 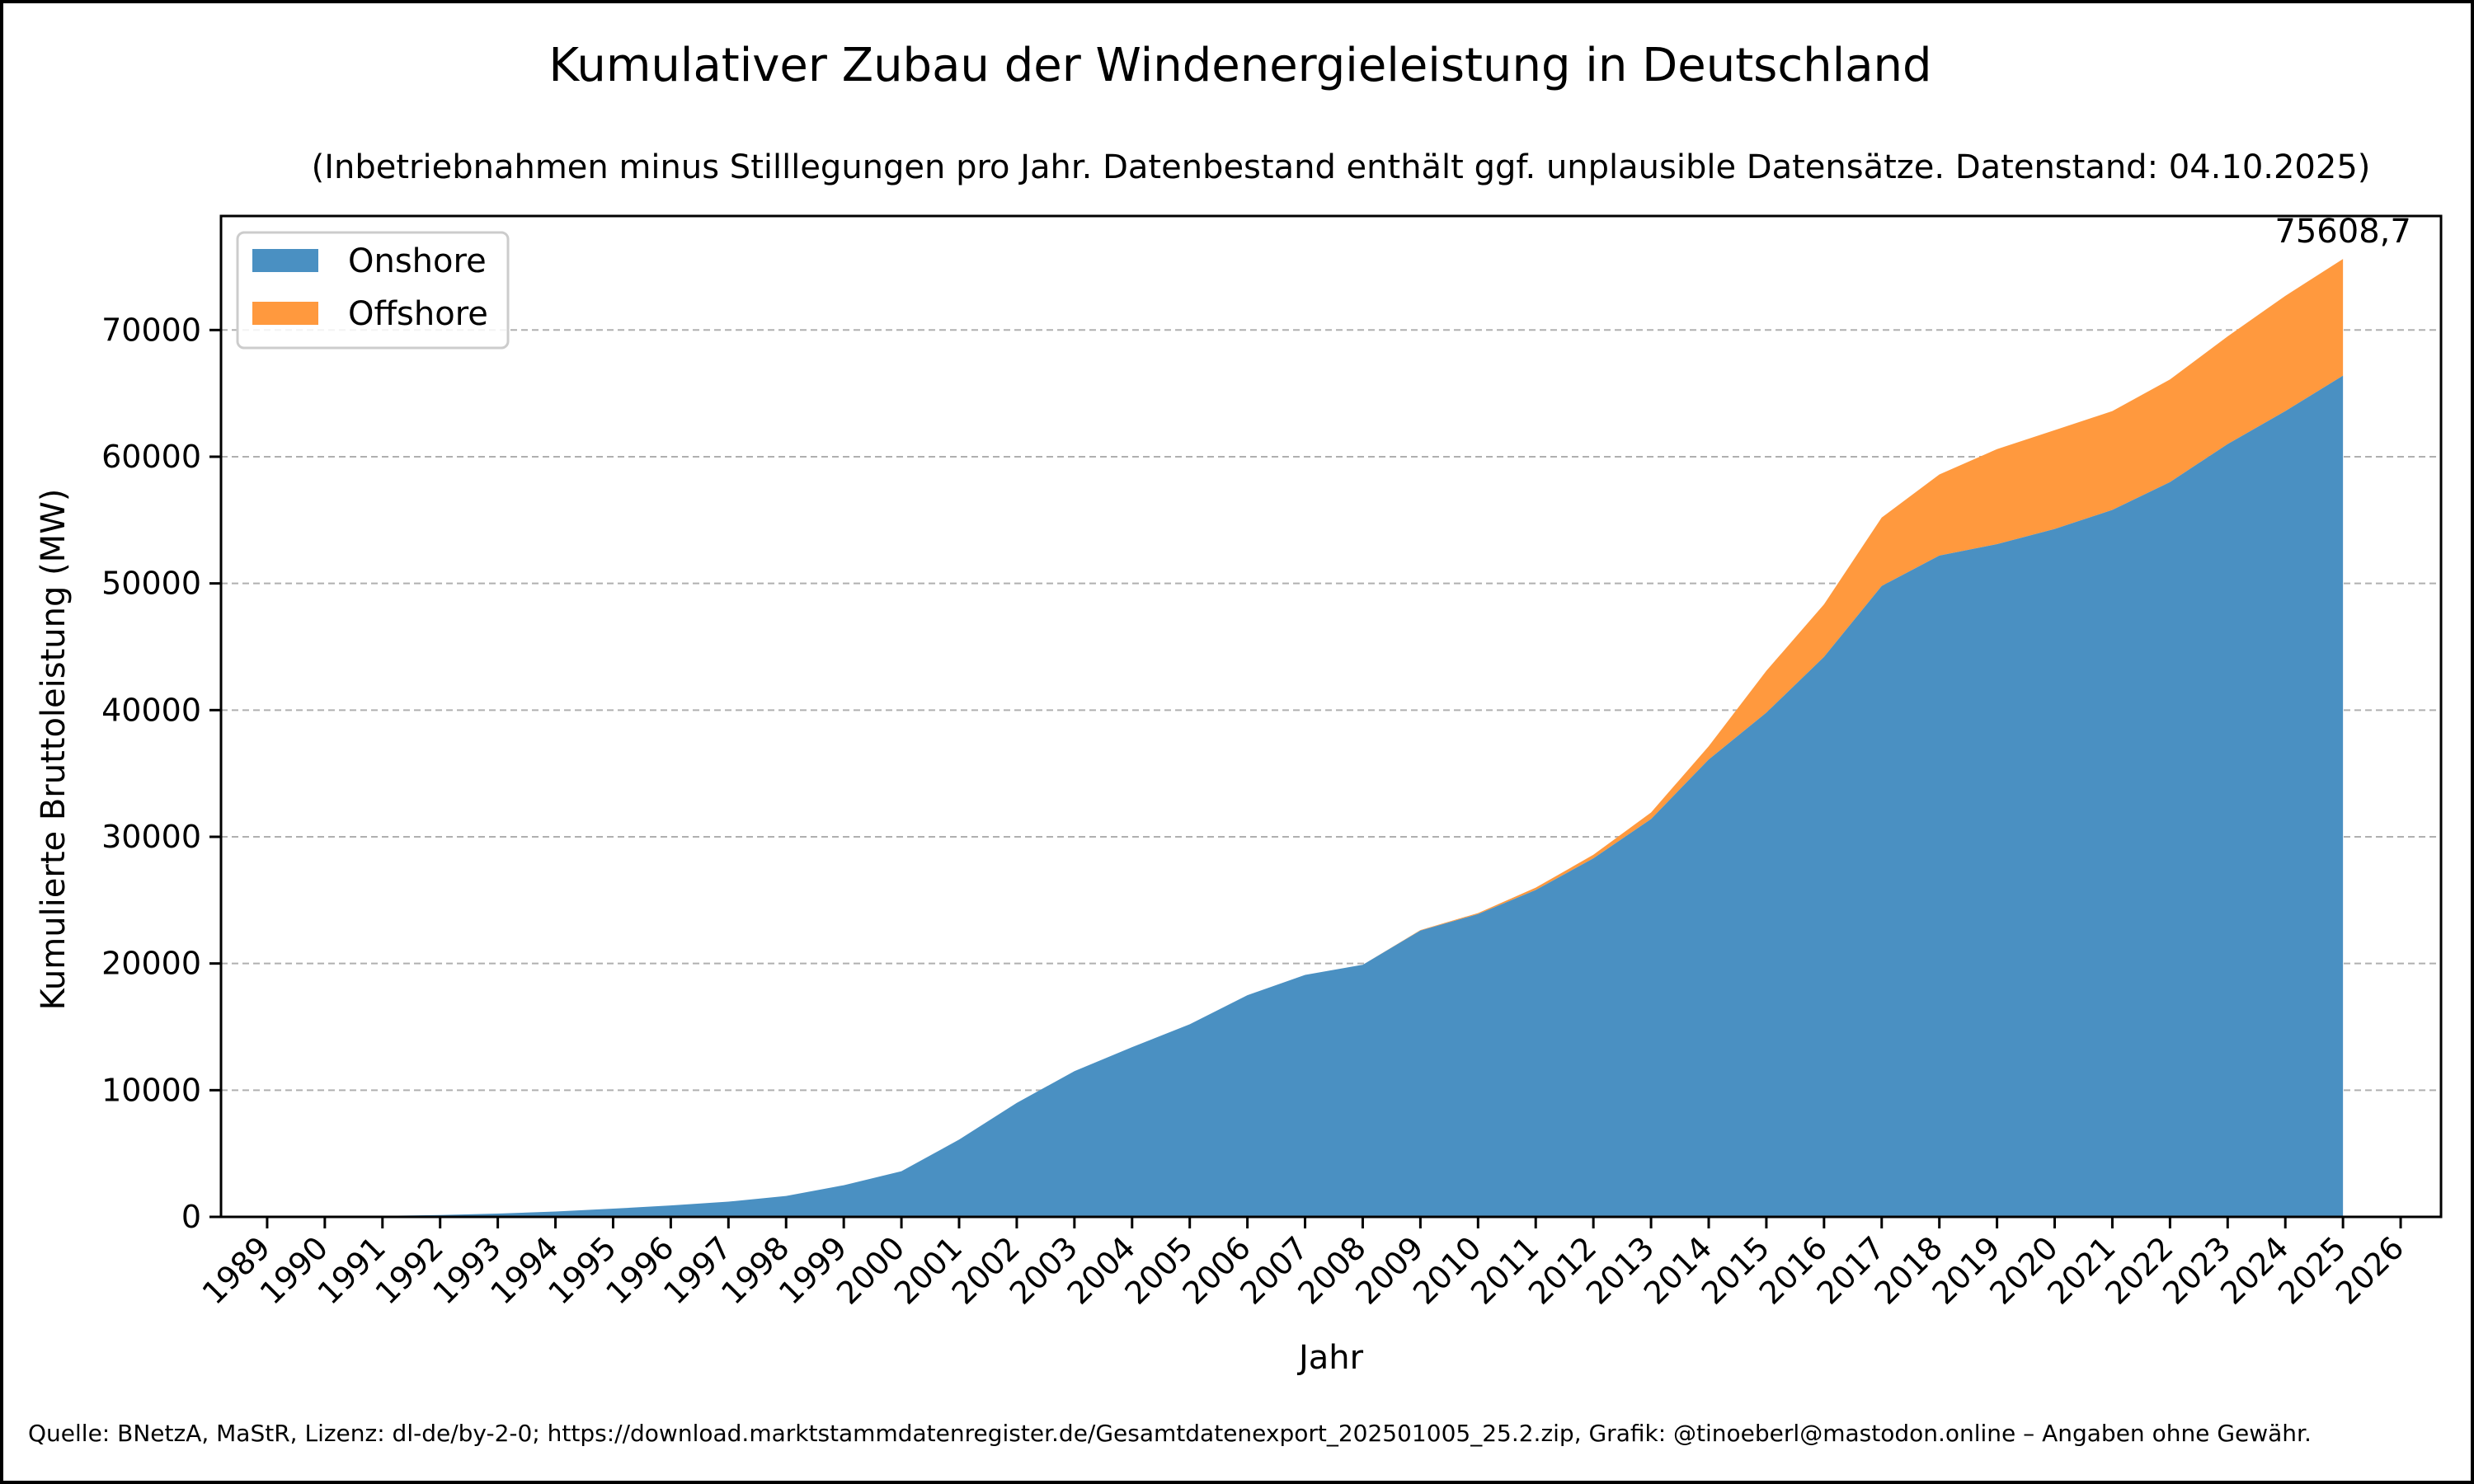 What do you see at coordinates (236, 1270) in the screenshot?
I see `x-tick-label-1989: 1989` at bounding box center [236, 1270].